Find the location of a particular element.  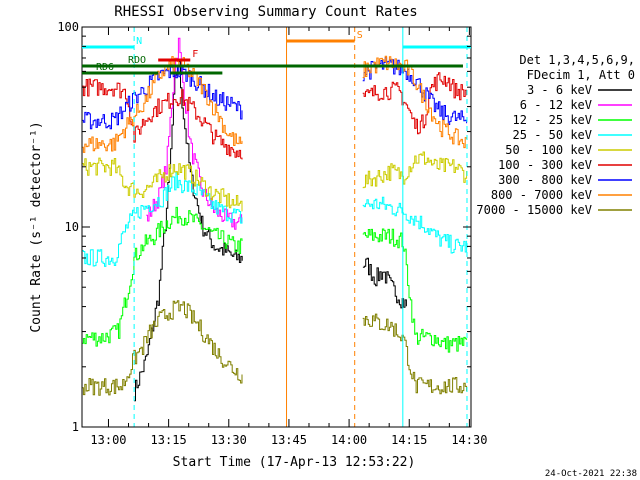

flag-label-f: F is located at coordinates (195, 54).